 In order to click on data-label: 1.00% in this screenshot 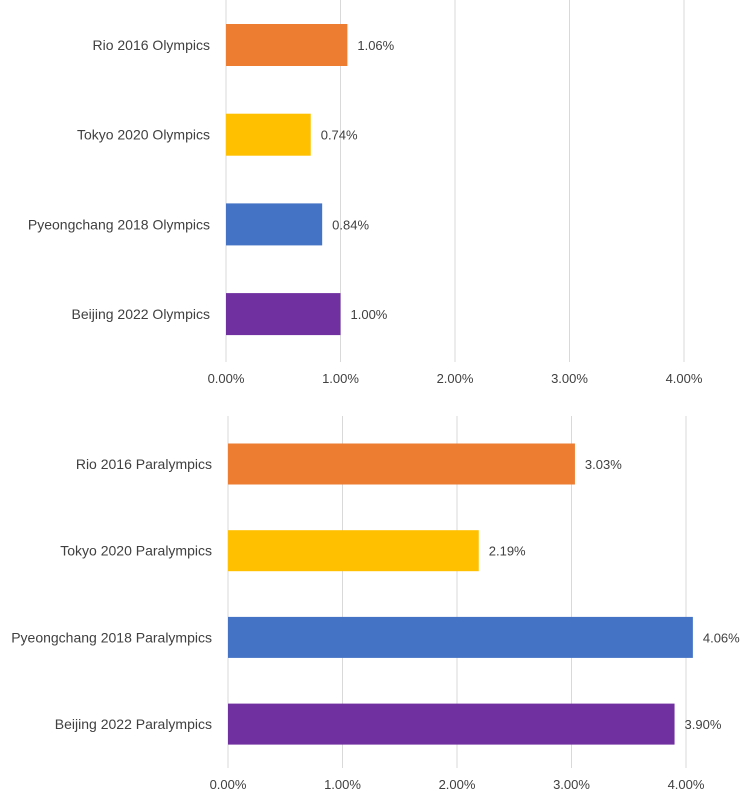, I will do `click(369, 314)`.